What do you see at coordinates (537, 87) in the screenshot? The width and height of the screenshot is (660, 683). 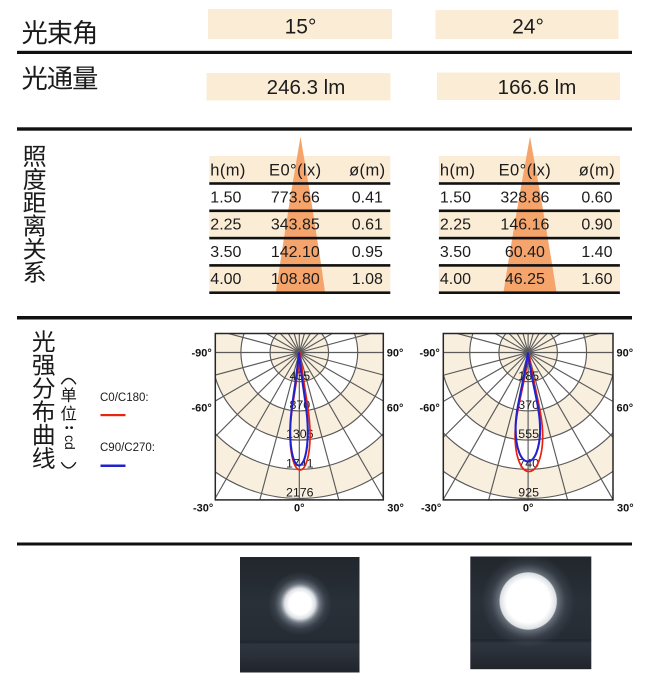 I see `svg-text: 166.6 lm` at bounding box center [537, 87].